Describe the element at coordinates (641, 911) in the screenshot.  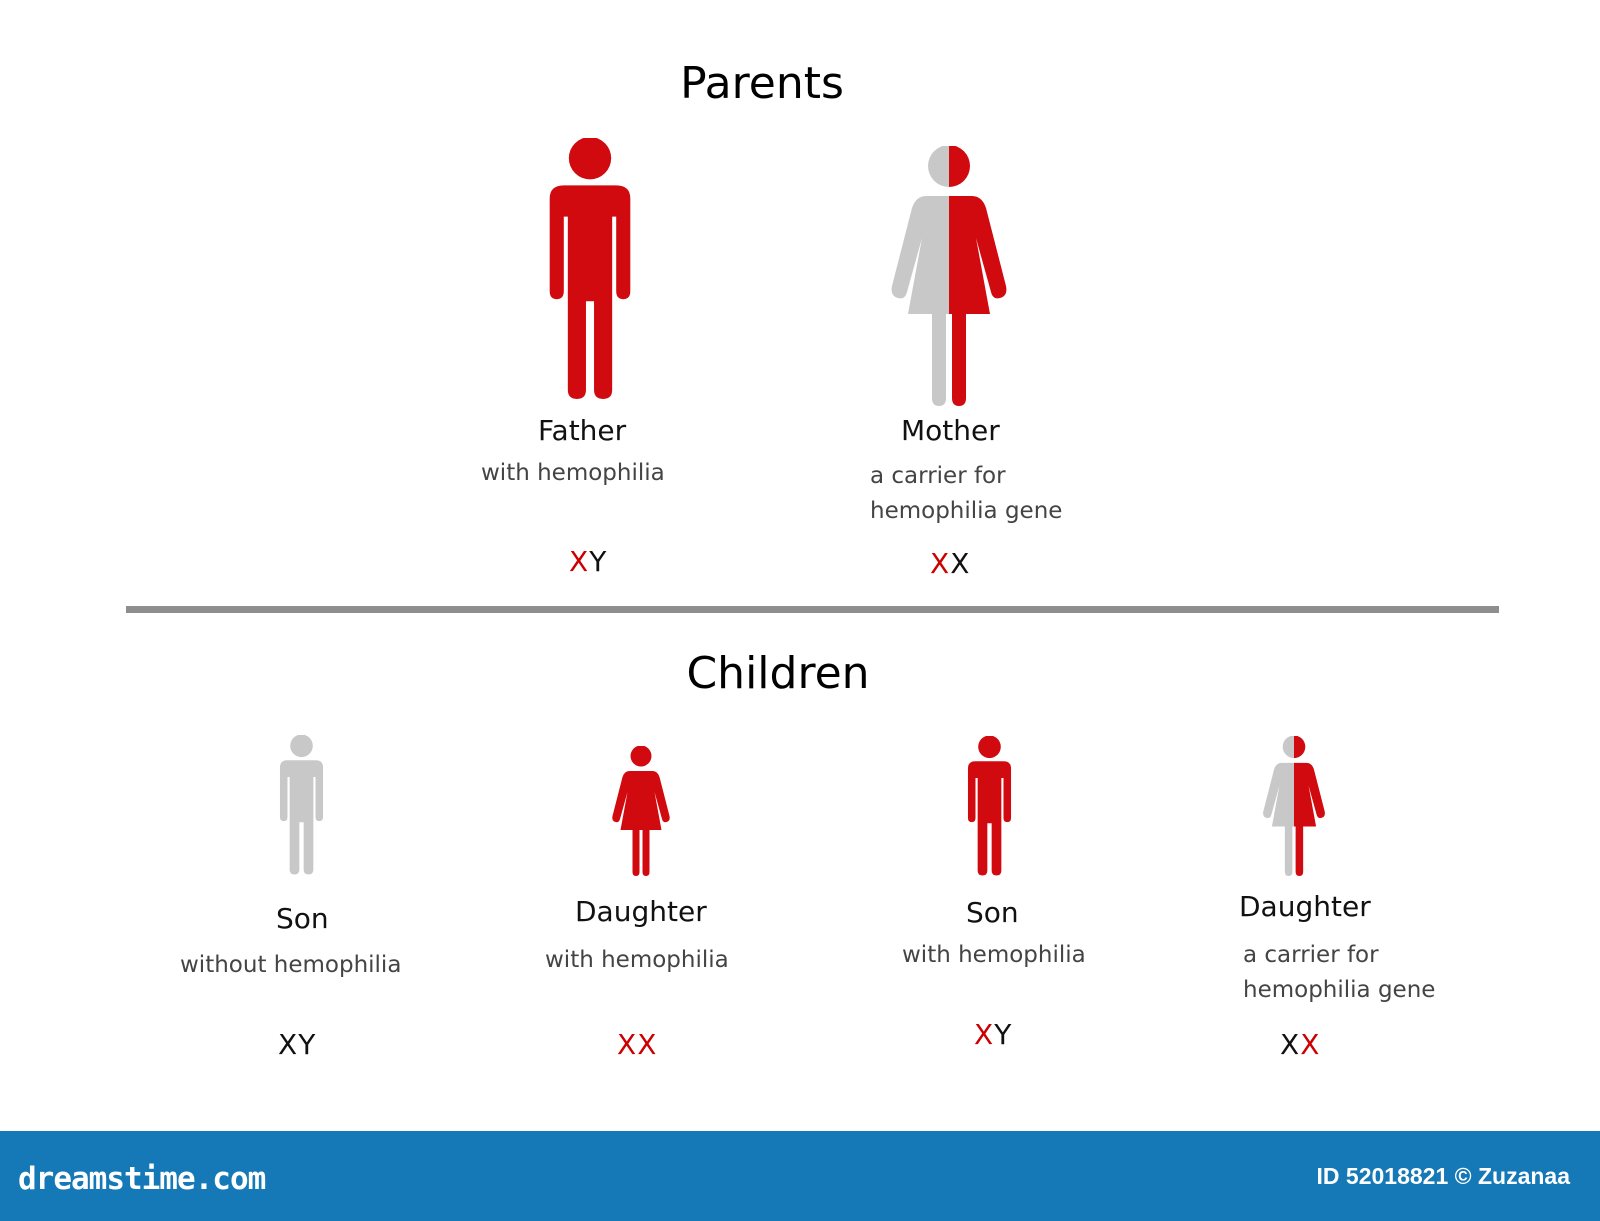
I see `child-2-label: Daughter` at that location.